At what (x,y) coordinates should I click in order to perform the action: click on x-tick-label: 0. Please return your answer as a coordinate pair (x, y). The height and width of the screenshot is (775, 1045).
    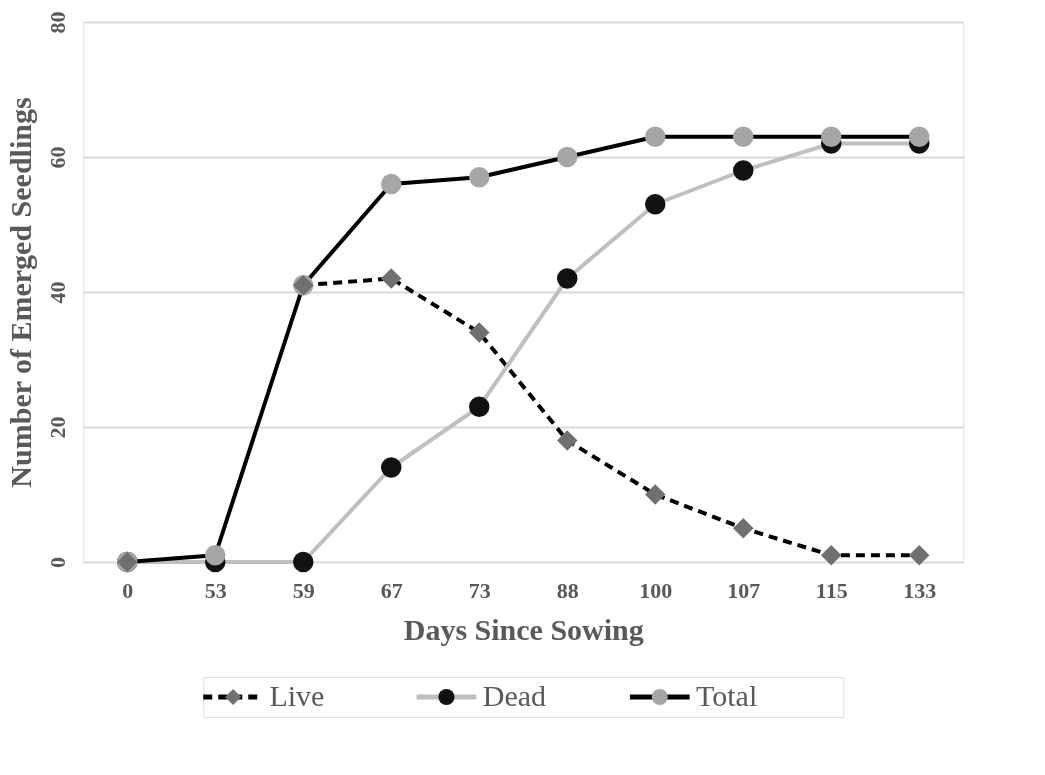
    Looking at the image, I should click on (128, 590).